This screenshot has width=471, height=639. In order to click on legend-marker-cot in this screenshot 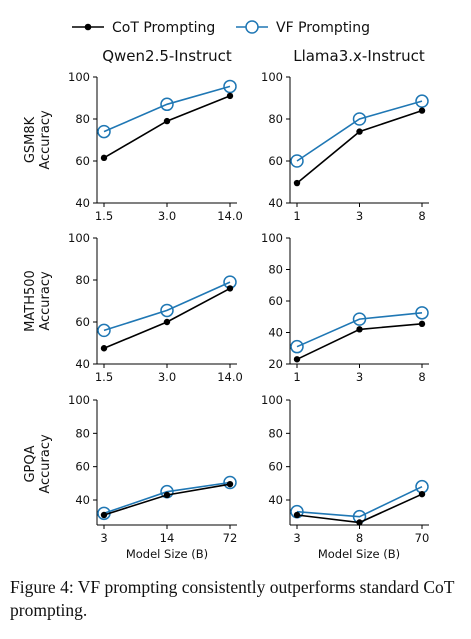, I will do `click(88, 27)`.